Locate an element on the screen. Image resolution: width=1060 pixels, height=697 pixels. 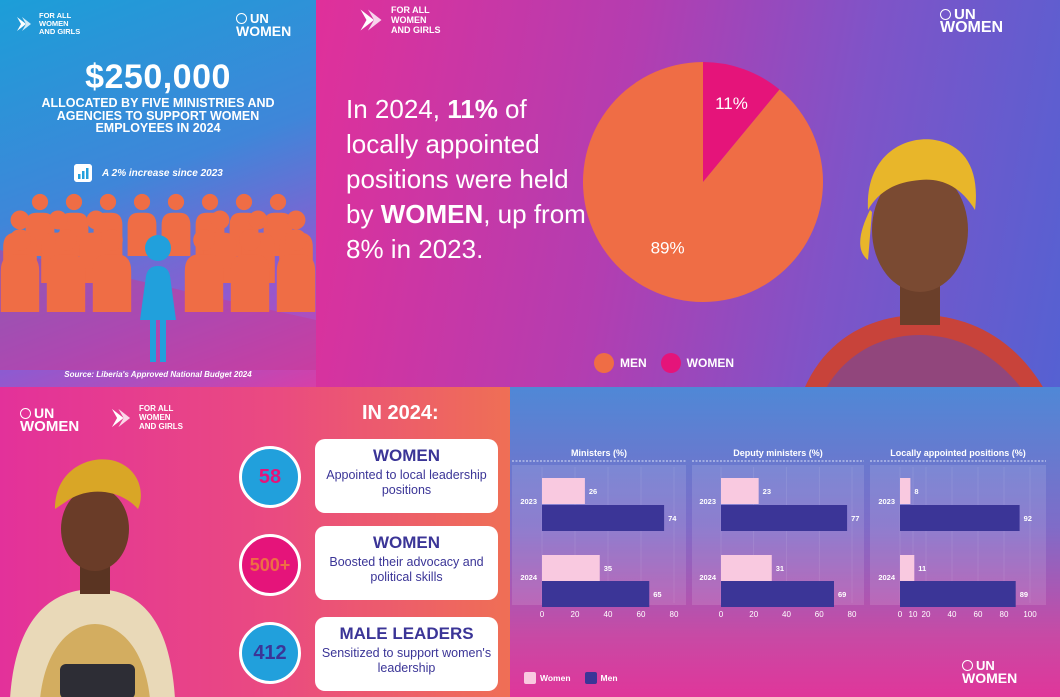
pie-label-men: 89% is located at coordinates (668, 247).